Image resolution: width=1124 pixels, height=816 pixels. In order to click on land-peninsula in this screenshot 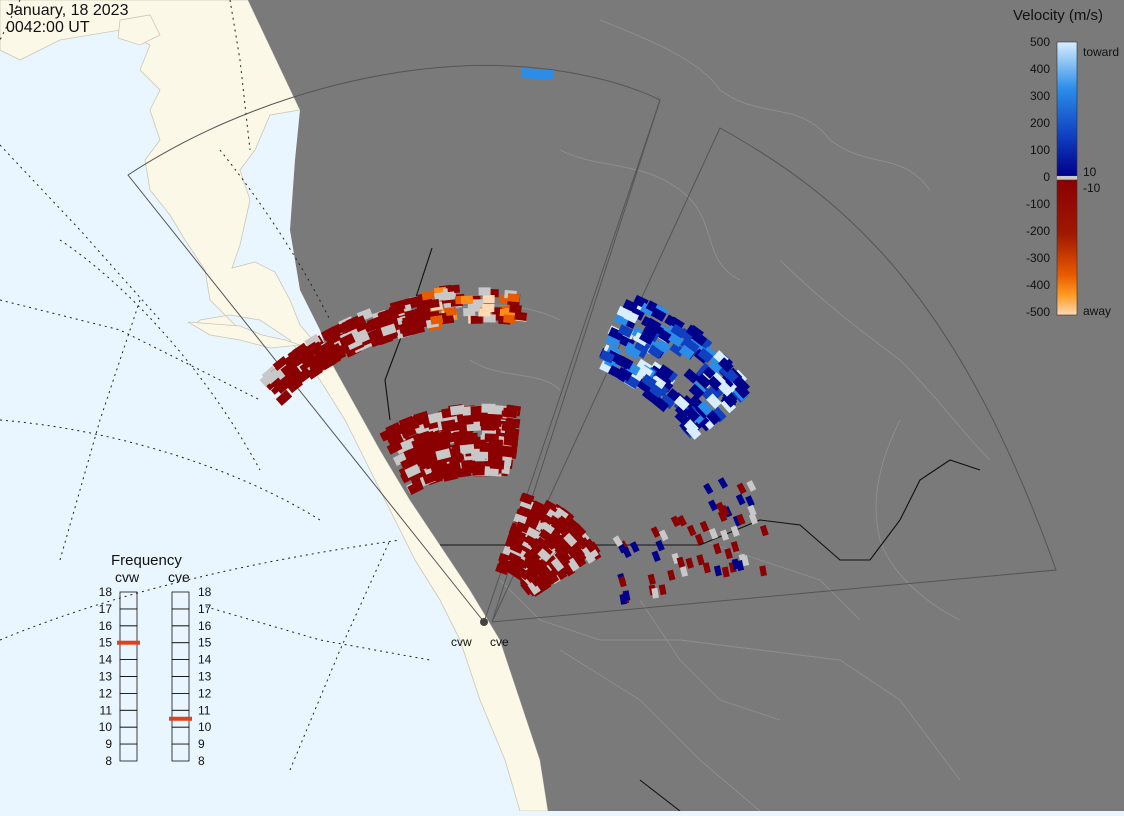, I will do `click(244, 335)`.